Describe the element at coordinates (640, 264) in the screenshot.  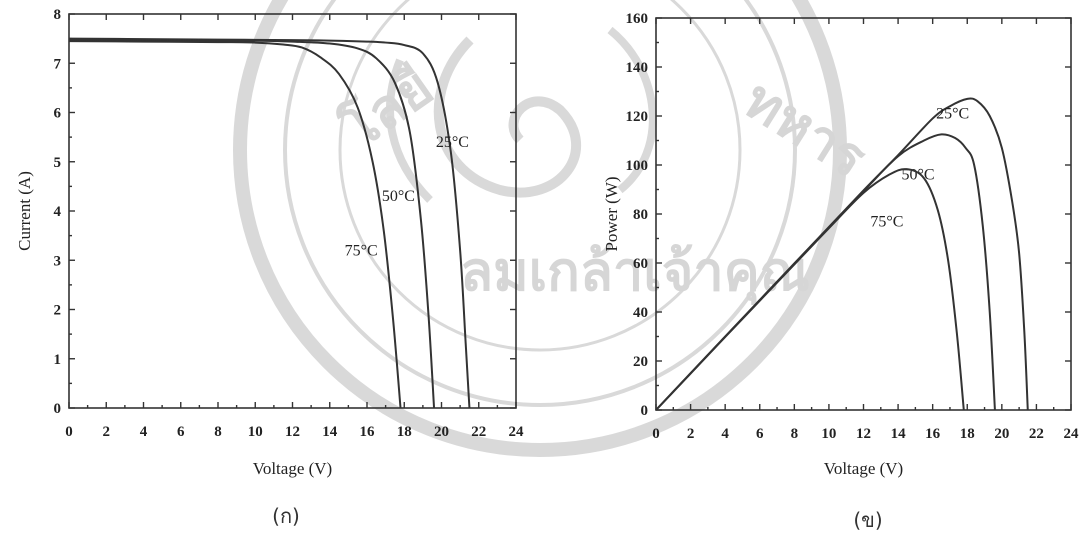
I see `y-tick-label: 60` at that location.